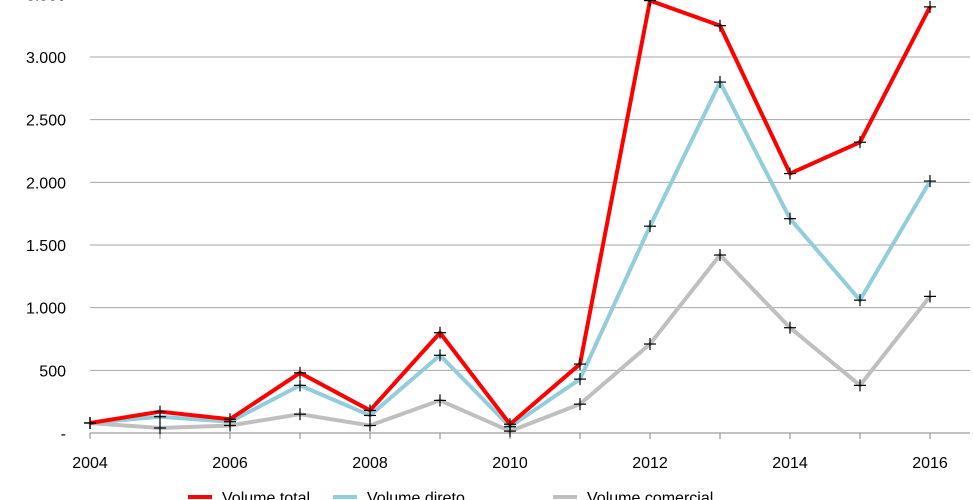 This screenshot has height=500, width=973. Describe the element at coordinates (650, 495) in the screenshot. I see `legend-label-2: Volume comercial` at that location.